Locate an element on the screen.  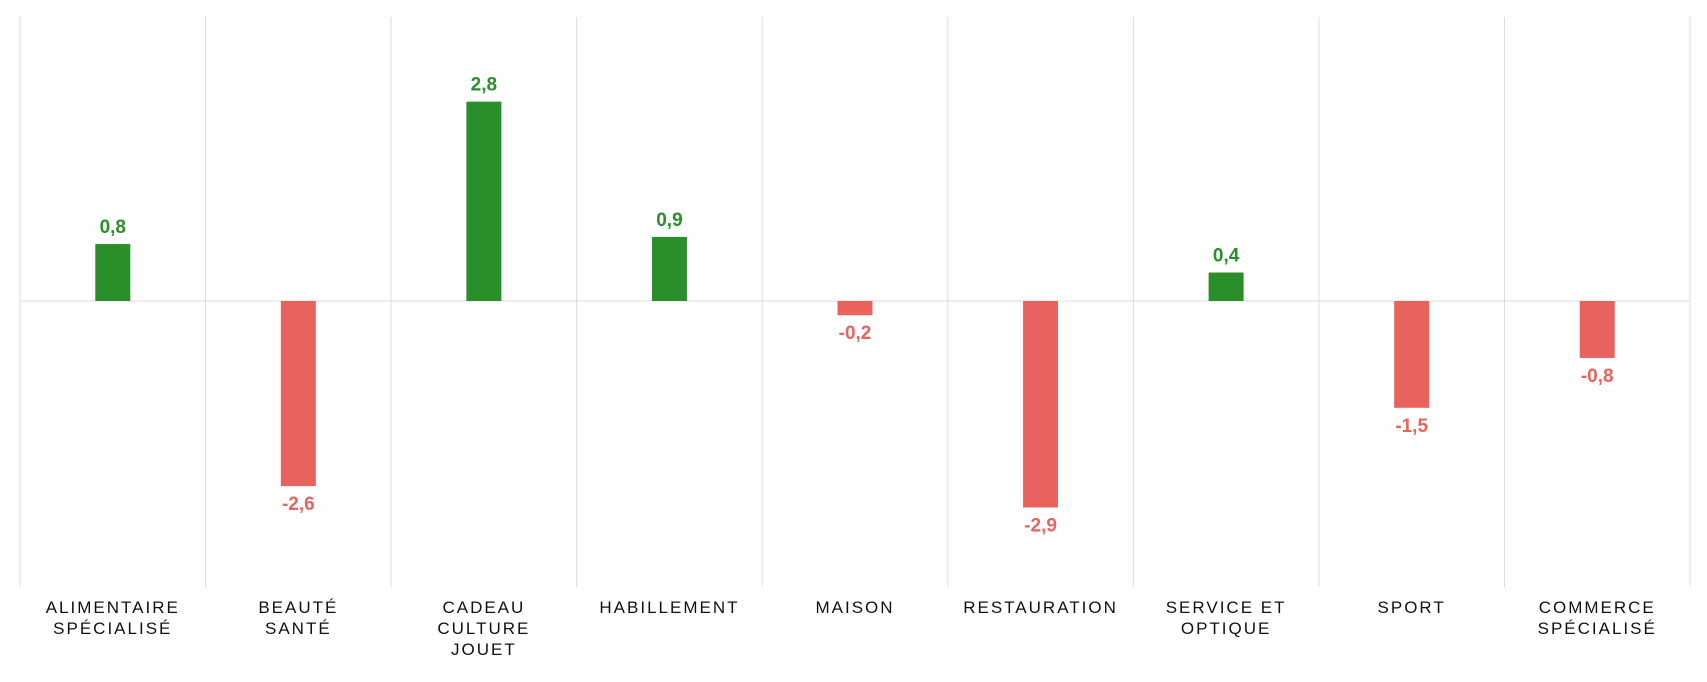
data-label: 0,4 is located at coordinates (1226, 256).